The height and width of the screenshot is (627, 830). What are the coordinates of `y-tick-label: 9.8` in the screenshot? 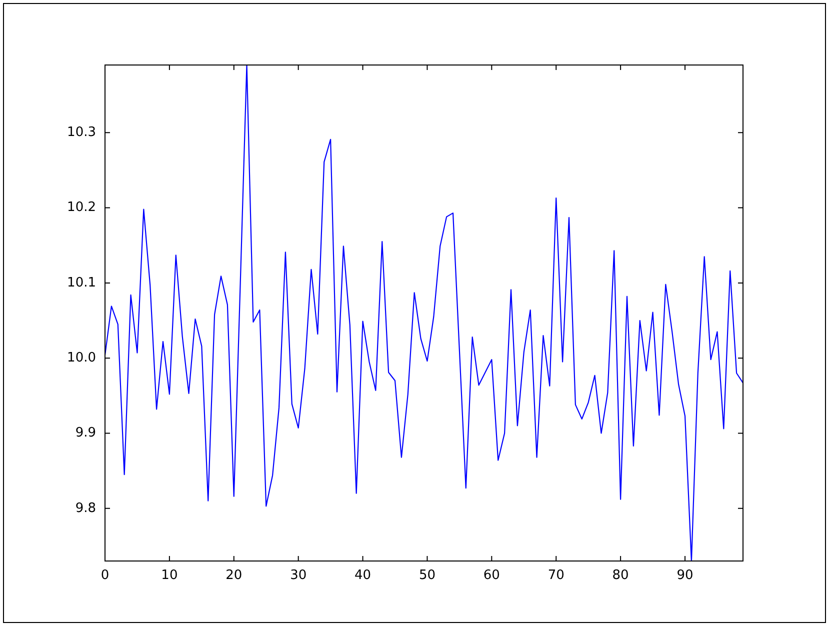 It's located at (85, 508).